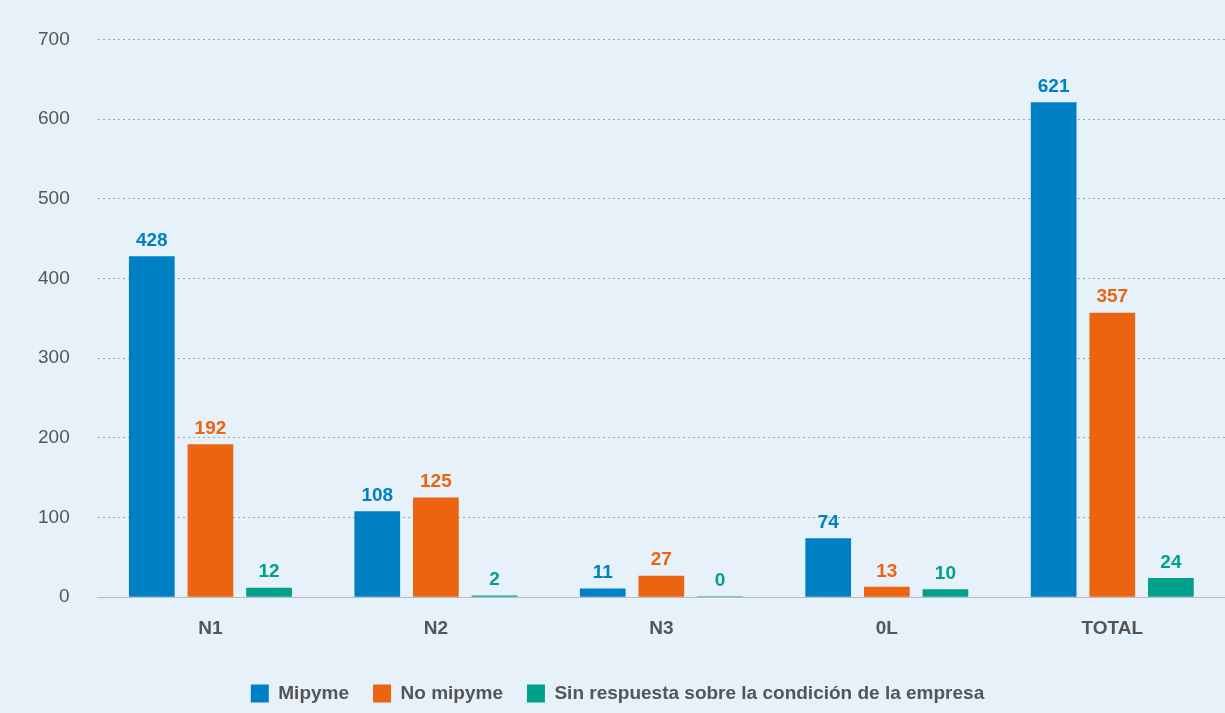 The image size is (1225, 713). Describe the element at coordinates (151, 239) in the screenshot. I see `data-label: 428` at that location.